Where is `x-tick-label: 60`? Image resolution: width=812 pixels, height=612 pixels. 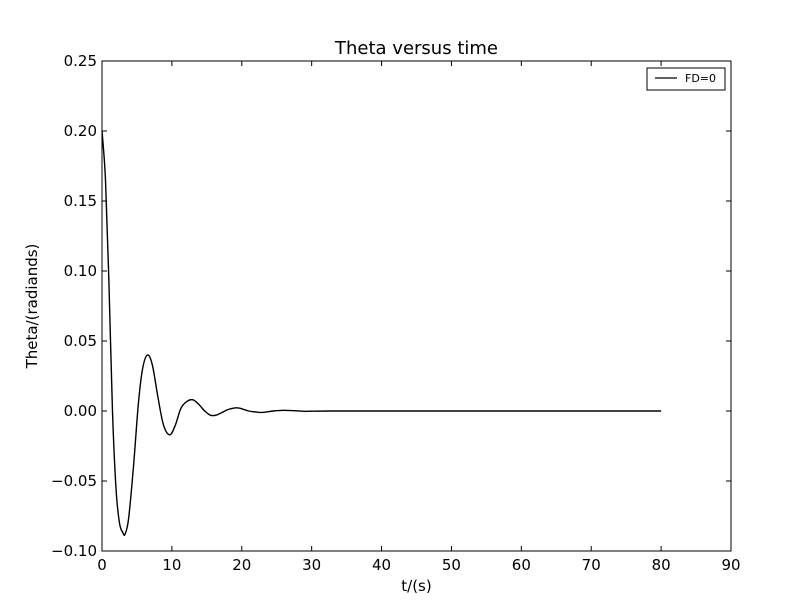 x-tick-label: 60 is located at coordinates (521, 565).